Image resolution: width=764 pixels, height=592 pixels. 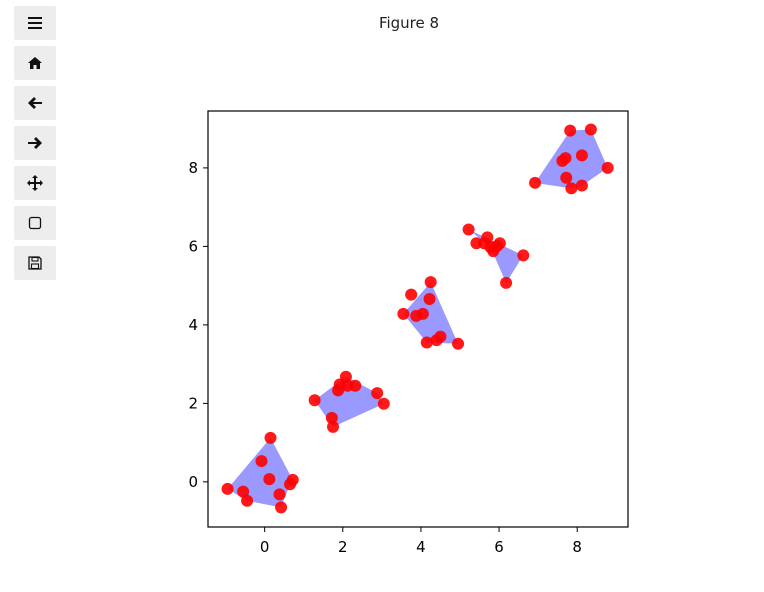 I want to click on forward-button, so click(x=35, y=143).